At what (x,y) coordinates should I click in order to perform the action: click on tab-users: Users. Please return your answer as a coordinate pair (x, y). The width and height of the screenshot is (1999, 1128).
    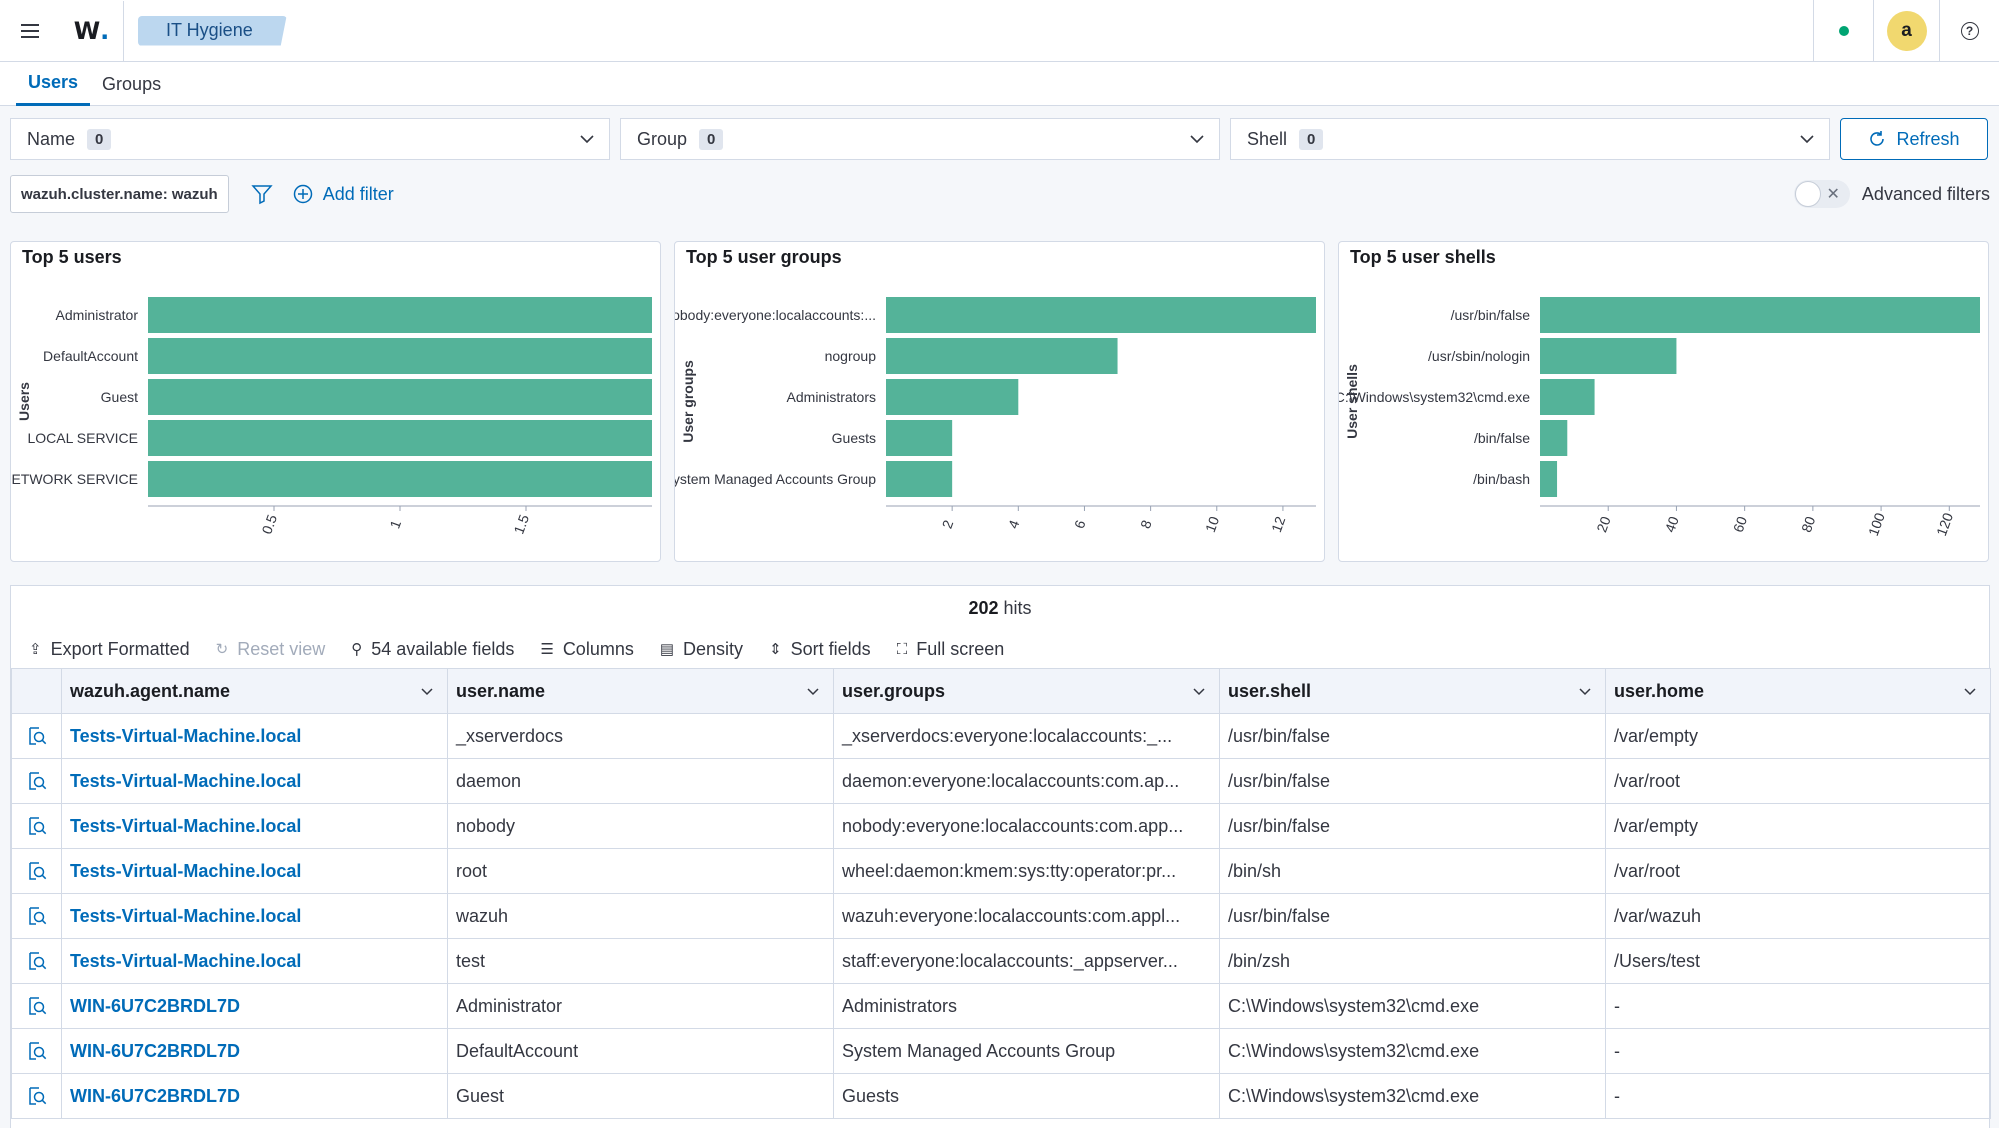
    Looking at the image, I should click on (53, 84).